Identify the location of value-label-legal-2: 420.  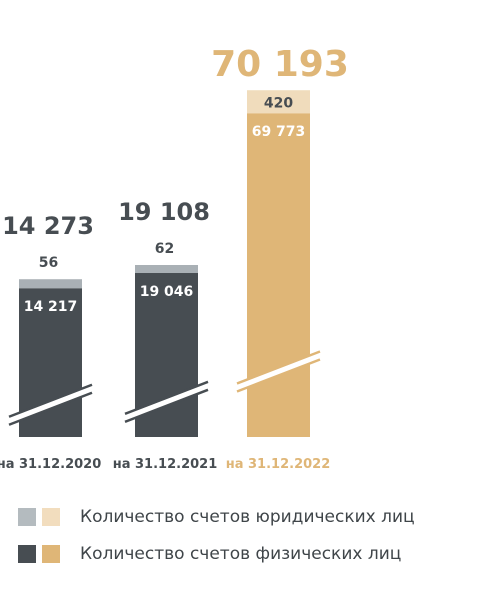
(278, 104).